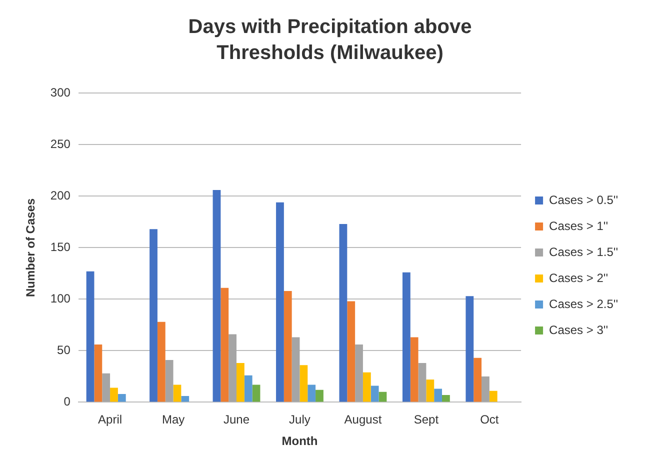 The height and width of the screenshot is (468, 648). Describe the element at coordinates (578, 225) in the screenshot. I see `legend-label: Cases > 1''` at that location.